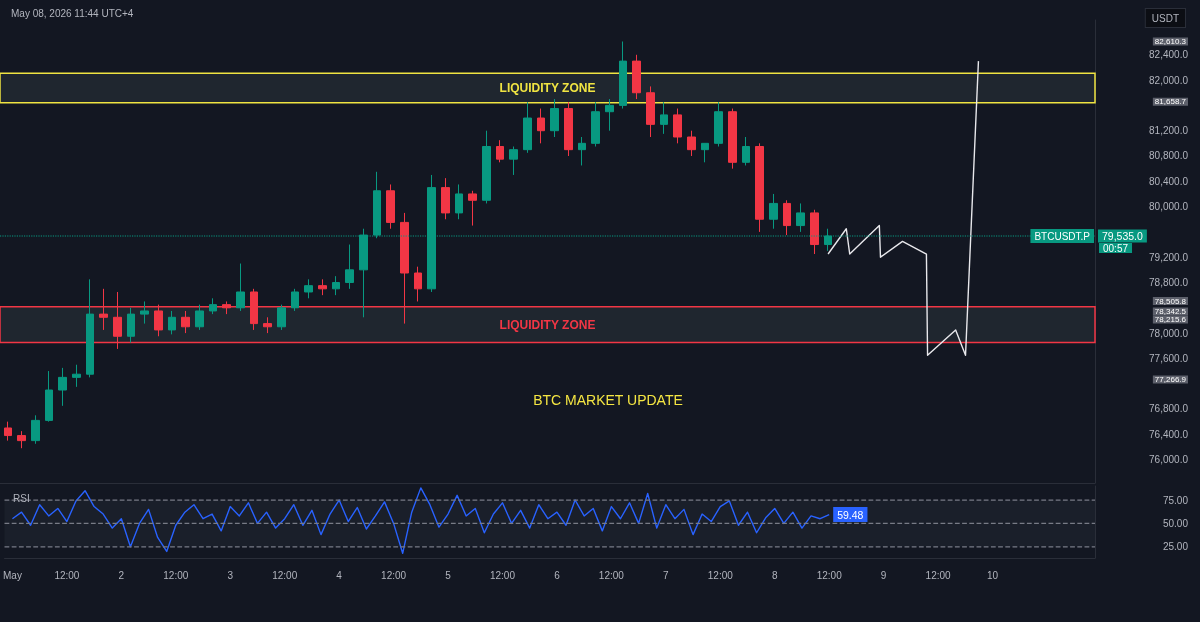 This screenshot has height=622, width=1200. What do you see at coordinates (1123, 236) in the screenshot?
I see `ref-line-label: 79,535.0` at bounding box center [1123, 236].